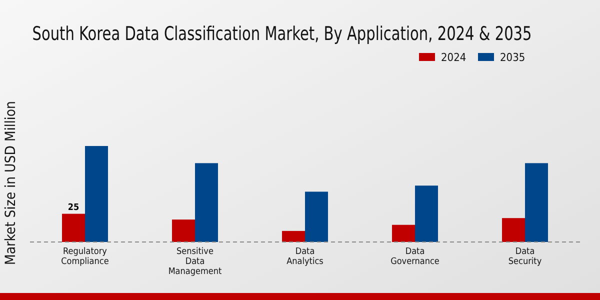 The image size is (600, 300). I want to click on x-tick-label: Regulatory Compliance, so click(85, 257).